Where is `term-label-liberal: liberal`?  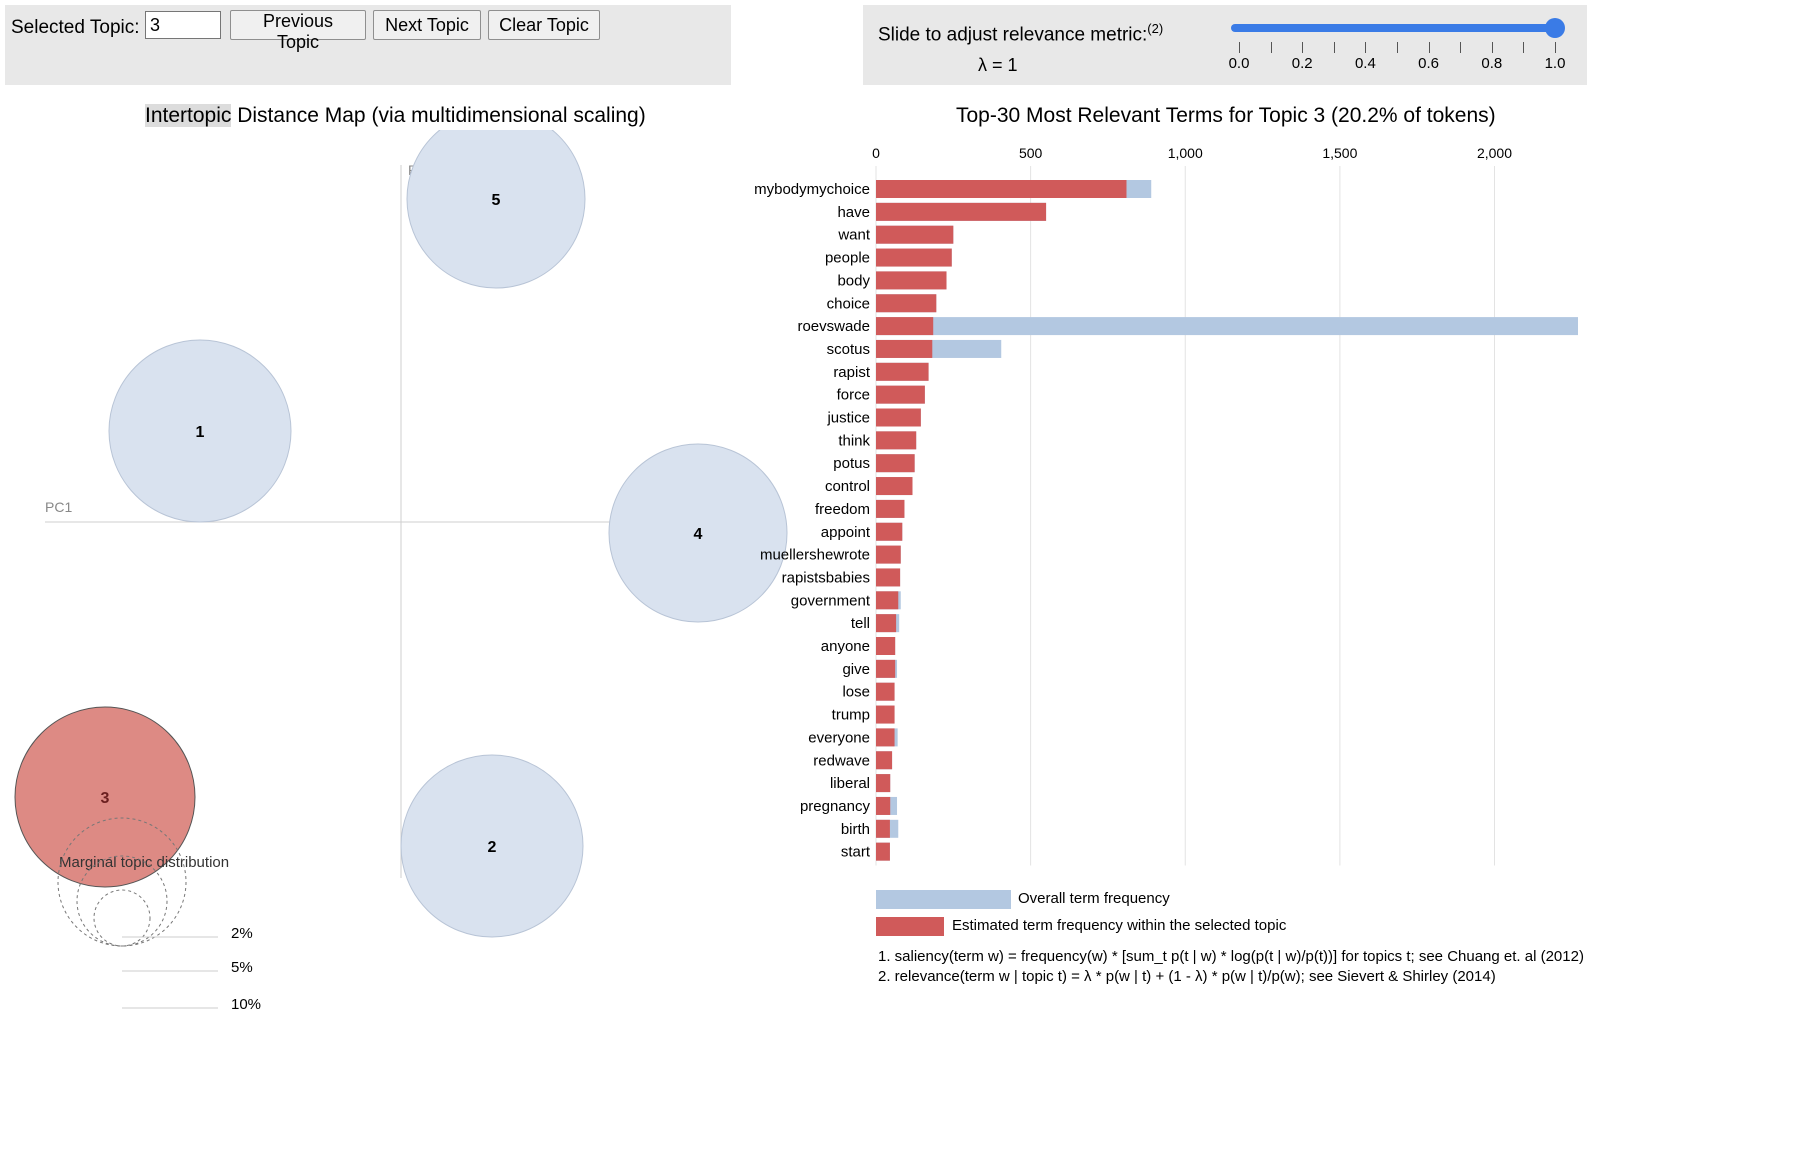 term-label-liberal: liberal is located at coordinates (850, 783).